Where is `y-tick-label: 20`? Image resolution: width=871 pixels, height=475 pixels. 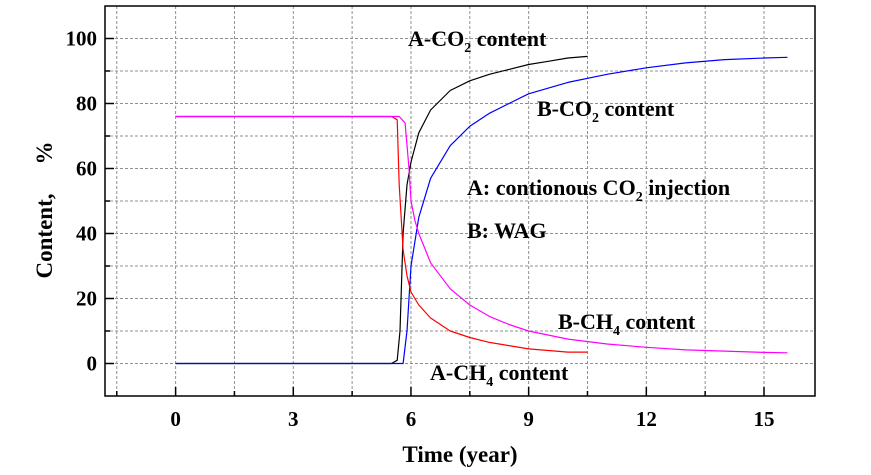 y-tick-label: 20 is located at coordinates (86, 299).